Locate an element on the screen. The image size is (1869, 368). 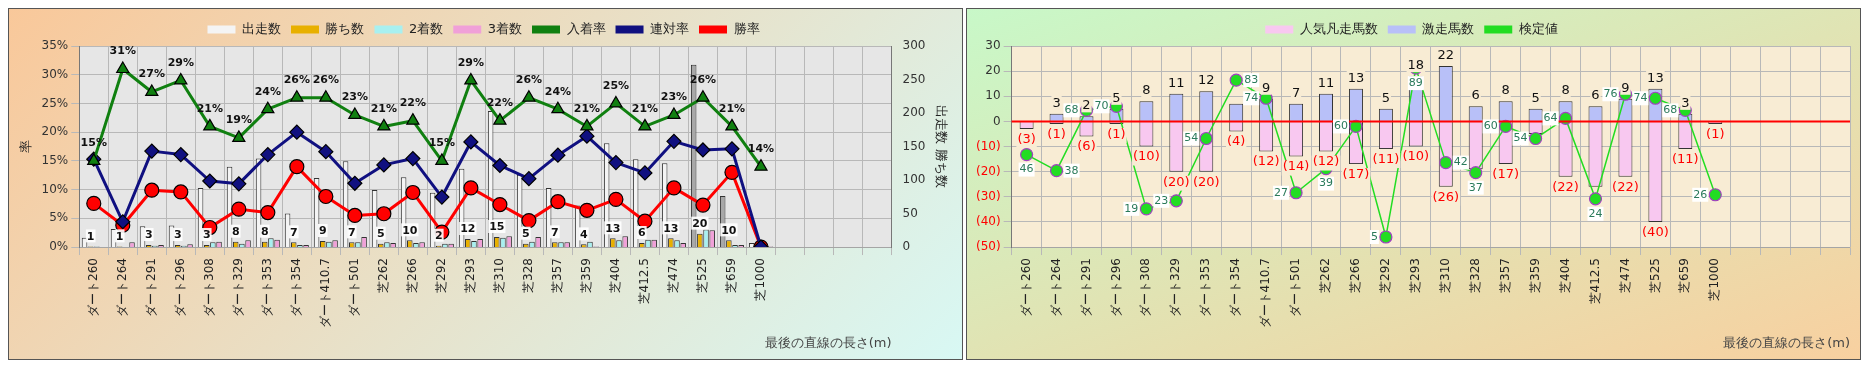
data-label: (3) is located at coordinates (1026, 138).